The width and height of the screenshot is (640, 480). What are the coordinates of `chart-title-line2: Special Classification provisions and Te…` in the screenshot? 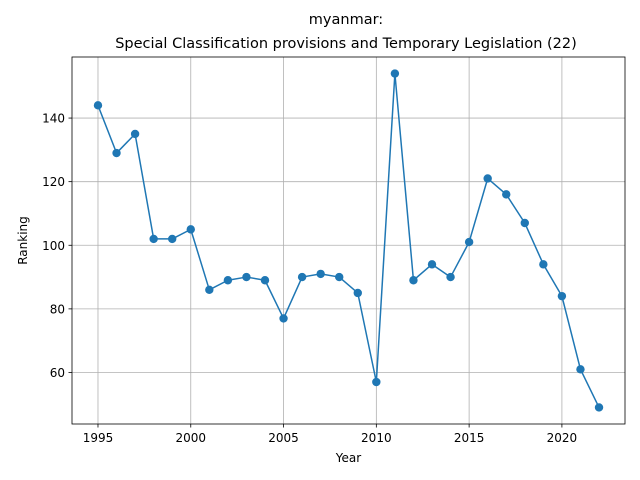 It's located at (346, 44).